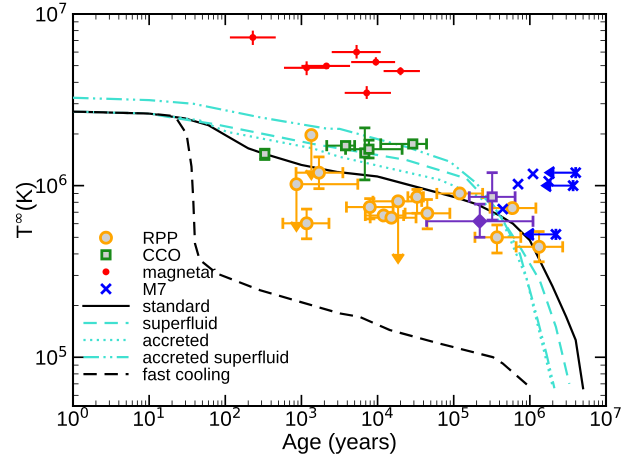 The width and height of the screenshot is (632, 465). I want to click on legend-label: M7, so click(155, 289).